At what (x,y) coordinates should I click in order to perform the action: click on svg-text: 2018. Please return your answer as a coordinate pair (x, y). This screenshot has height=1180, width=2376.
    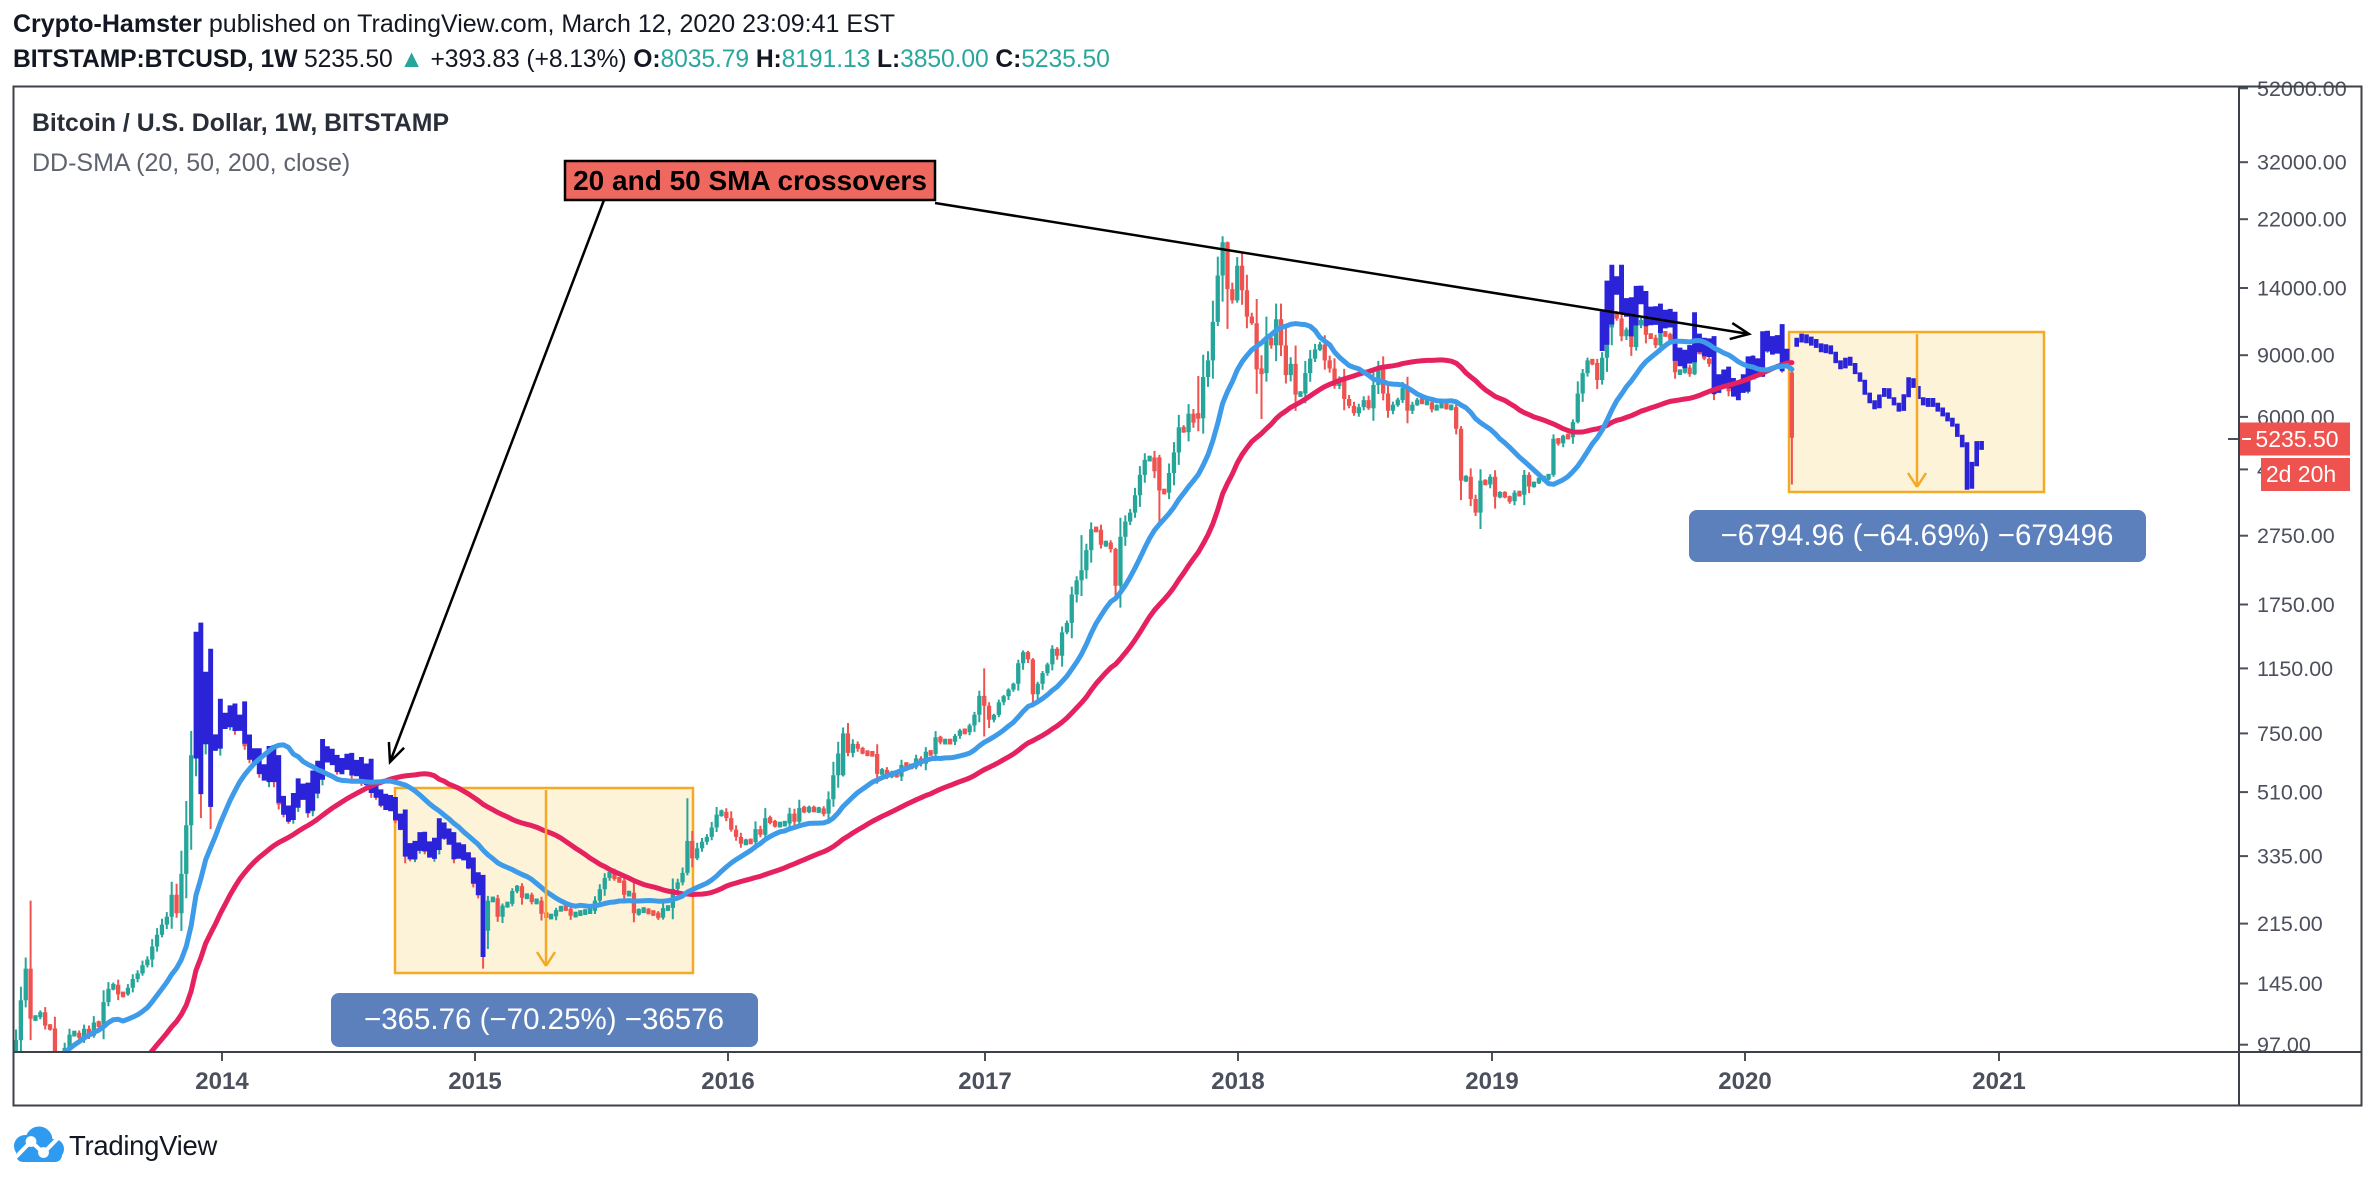
    Looking at the image, I should click on (1237, 1081).